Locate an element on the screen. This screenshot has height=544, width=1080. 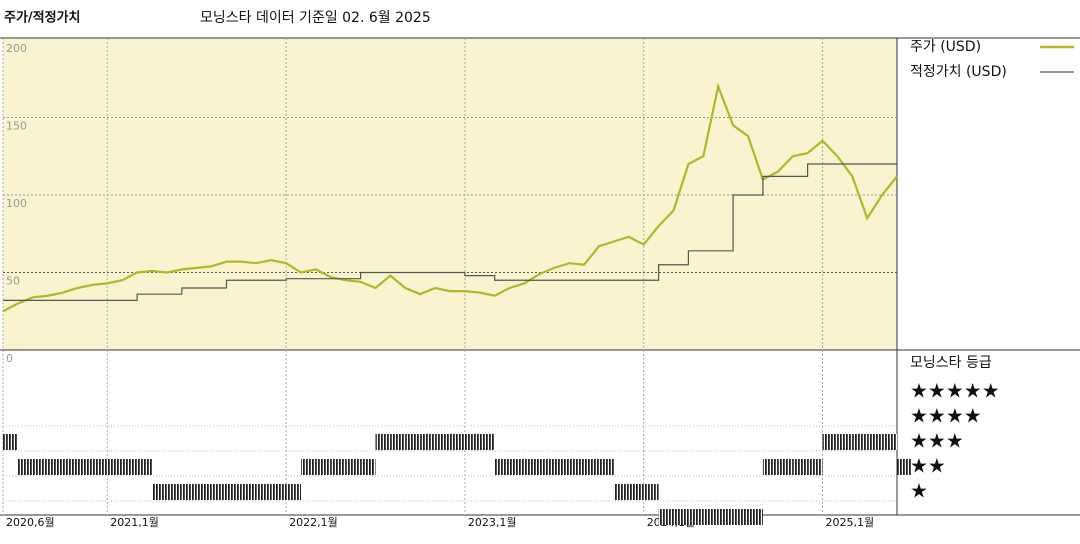
y-tick-label: 0 is located at coordinates (9, 358).